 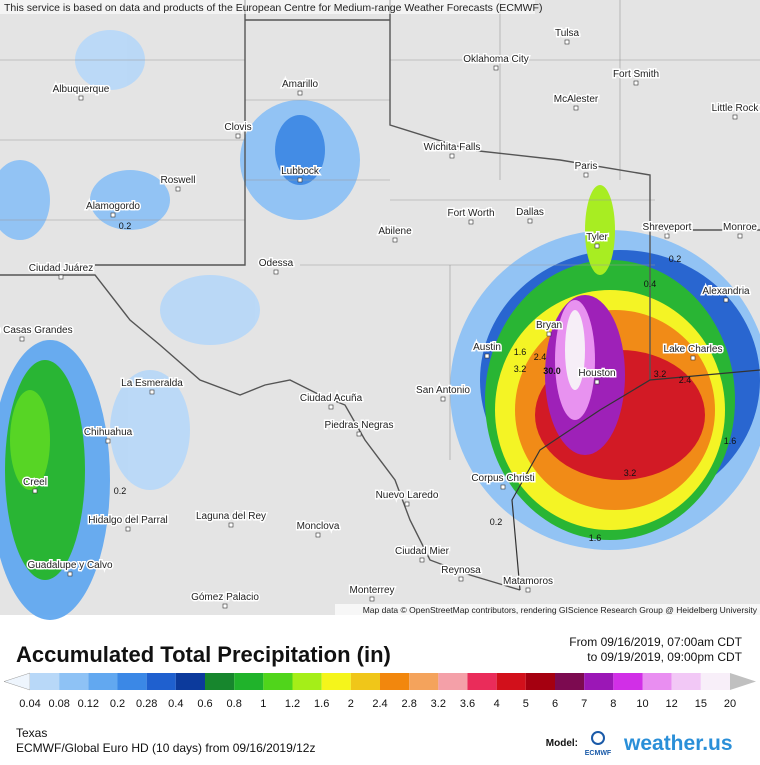 I want to click on city-label: Odessa, so click(x=276, y=263).